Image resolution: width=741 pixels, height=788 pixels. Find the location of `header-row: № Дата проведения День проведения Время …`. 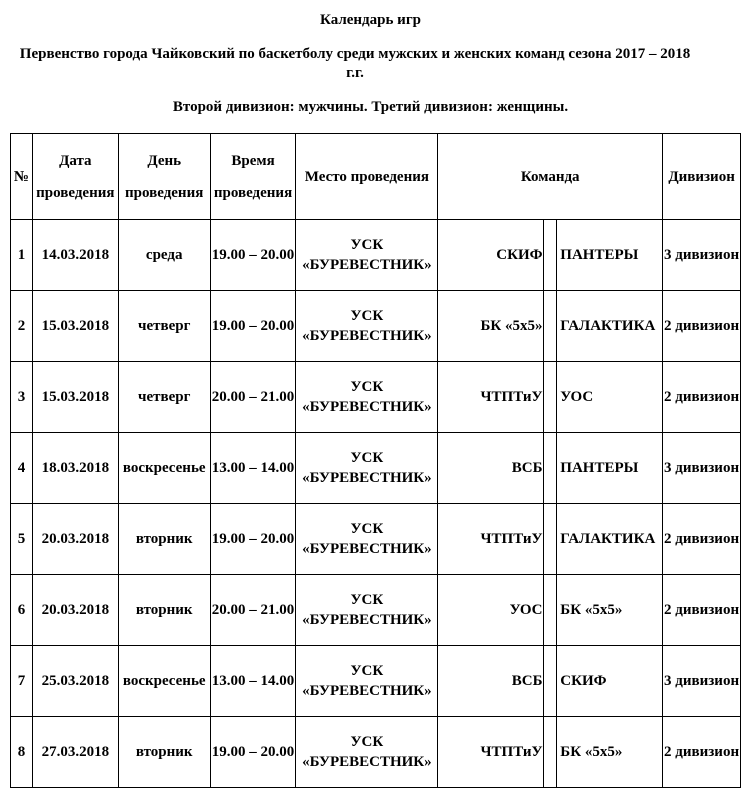

header-row: № Дата проведения День проведения Время … is located at coordinates (375, 176).